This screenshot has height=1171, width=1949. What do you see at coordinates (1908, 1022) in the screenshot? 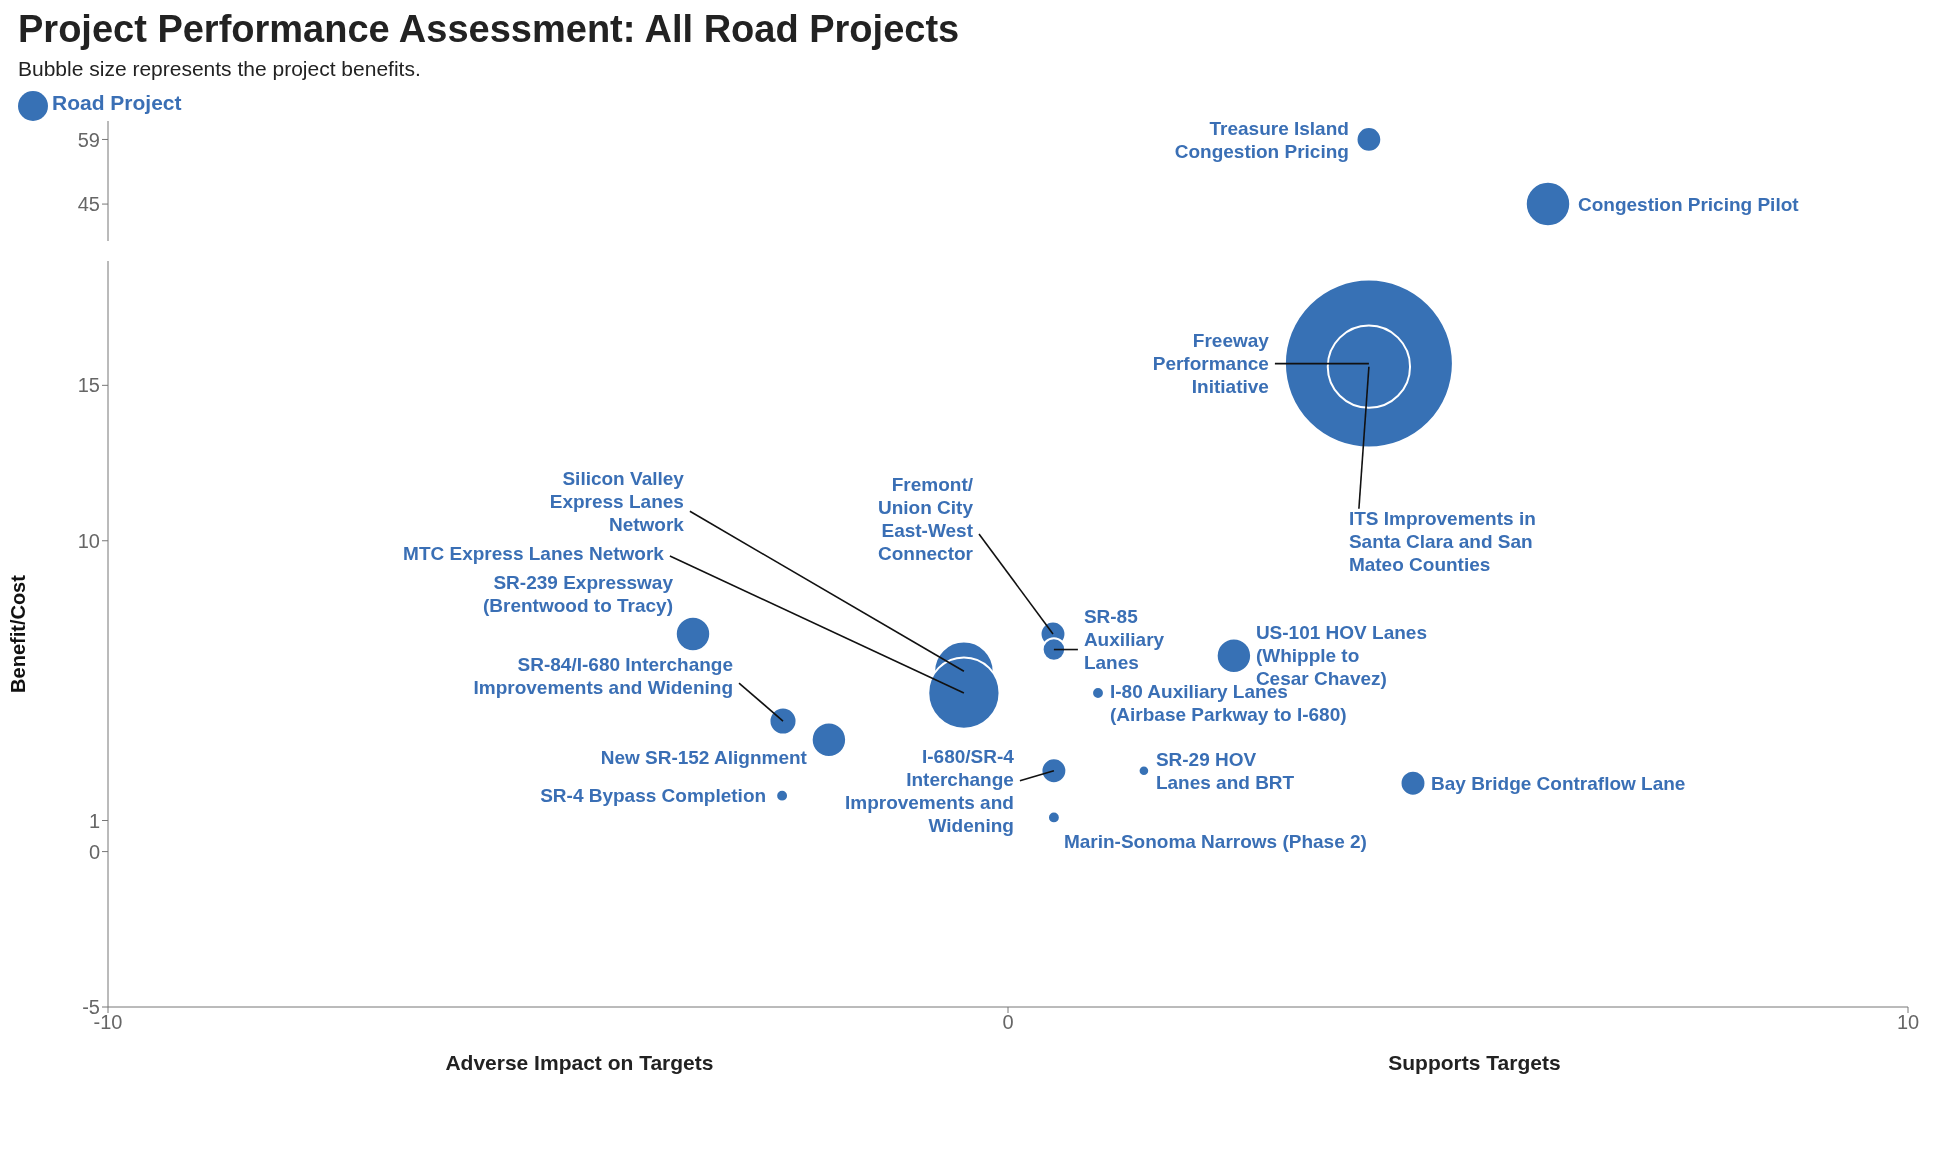
I see `x-tick-label: 10` at bounding box center [1908, 1022].